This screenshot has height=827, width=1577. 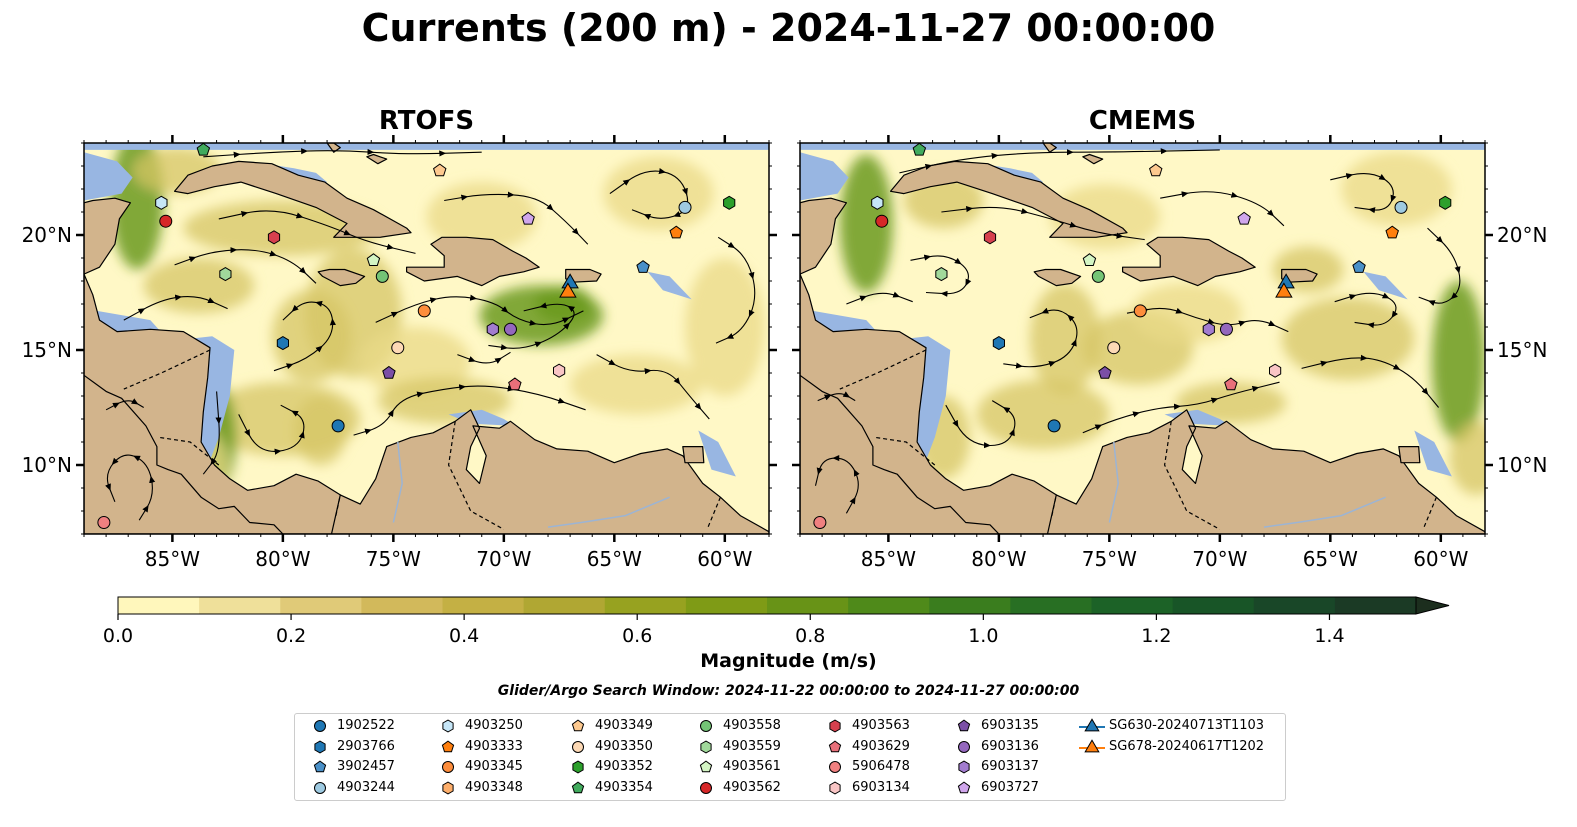 What do you see at coordinates (426, 121) in the screenshot?
I see `panel-title-rtofs: RTOFS` at bounding box center [426, 121].